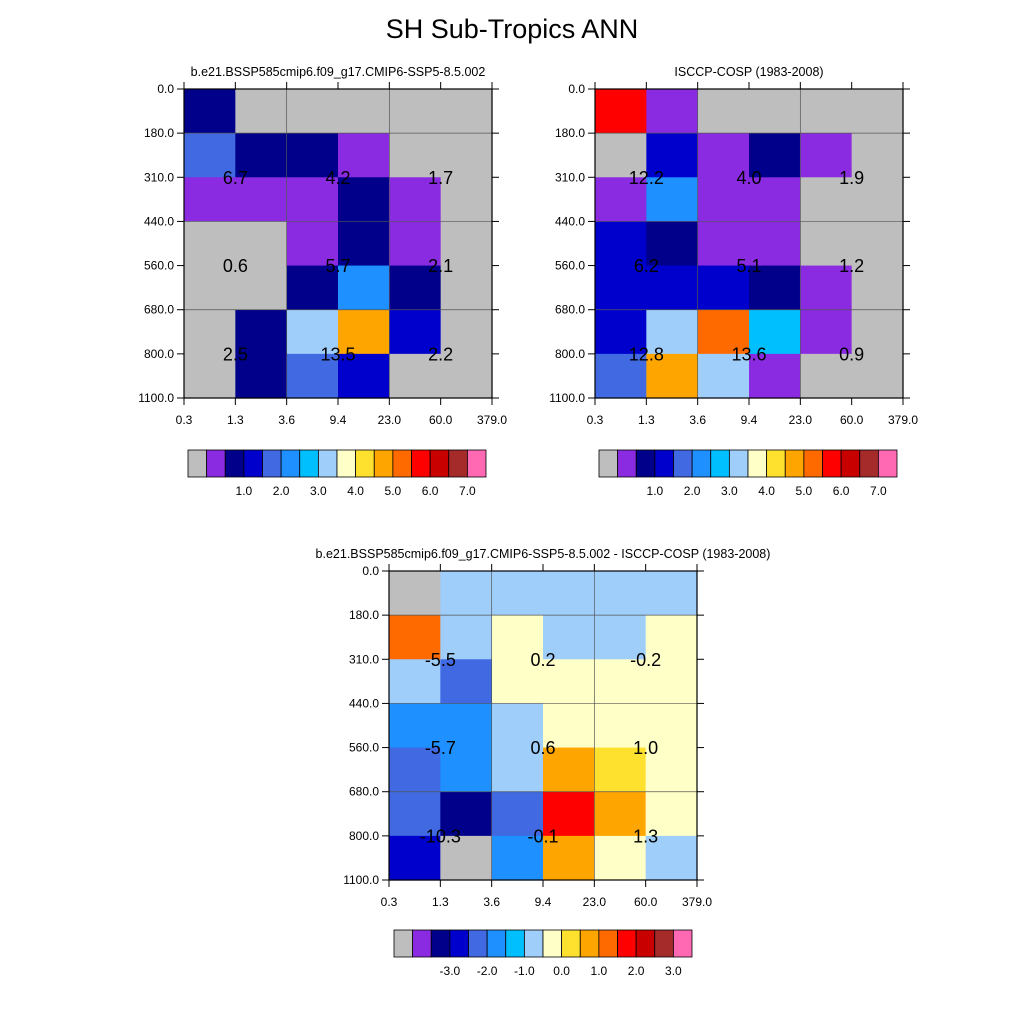 This screenshot has width=1024, height=1024. What do you see at coordinates (646, 178) in the screenshot?
I see `cell-value-label: 12.2` at bounding box center [646, 178].